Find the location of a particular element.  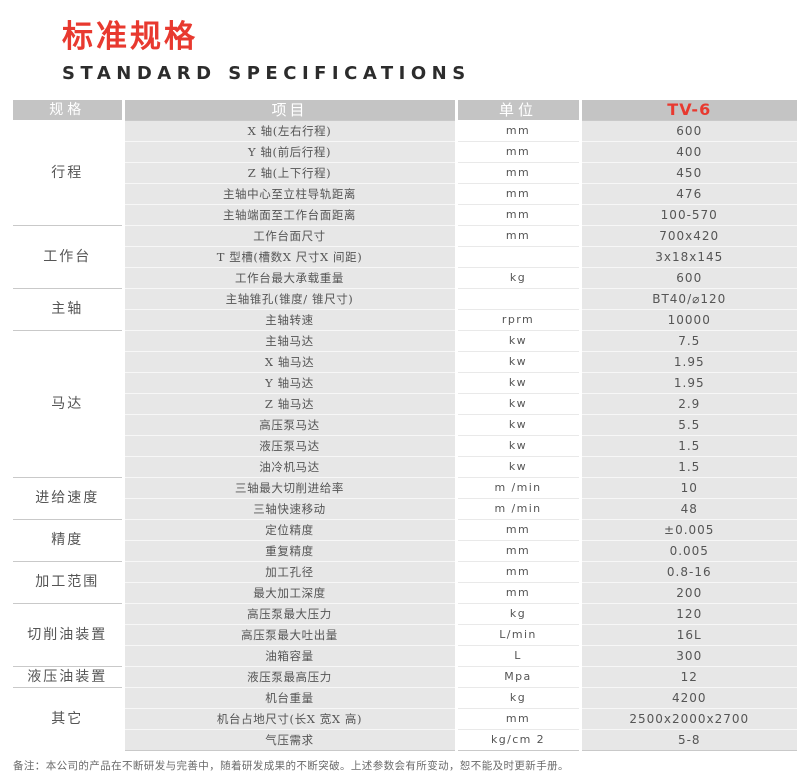

unit-cell: Mpa is located at coordinates (518, 676).